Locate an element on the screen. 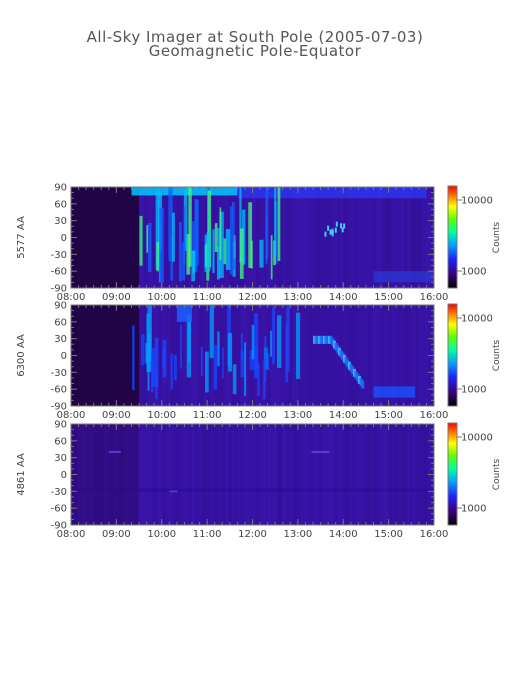  colorbar-frame is located at coordinates (452, 474).